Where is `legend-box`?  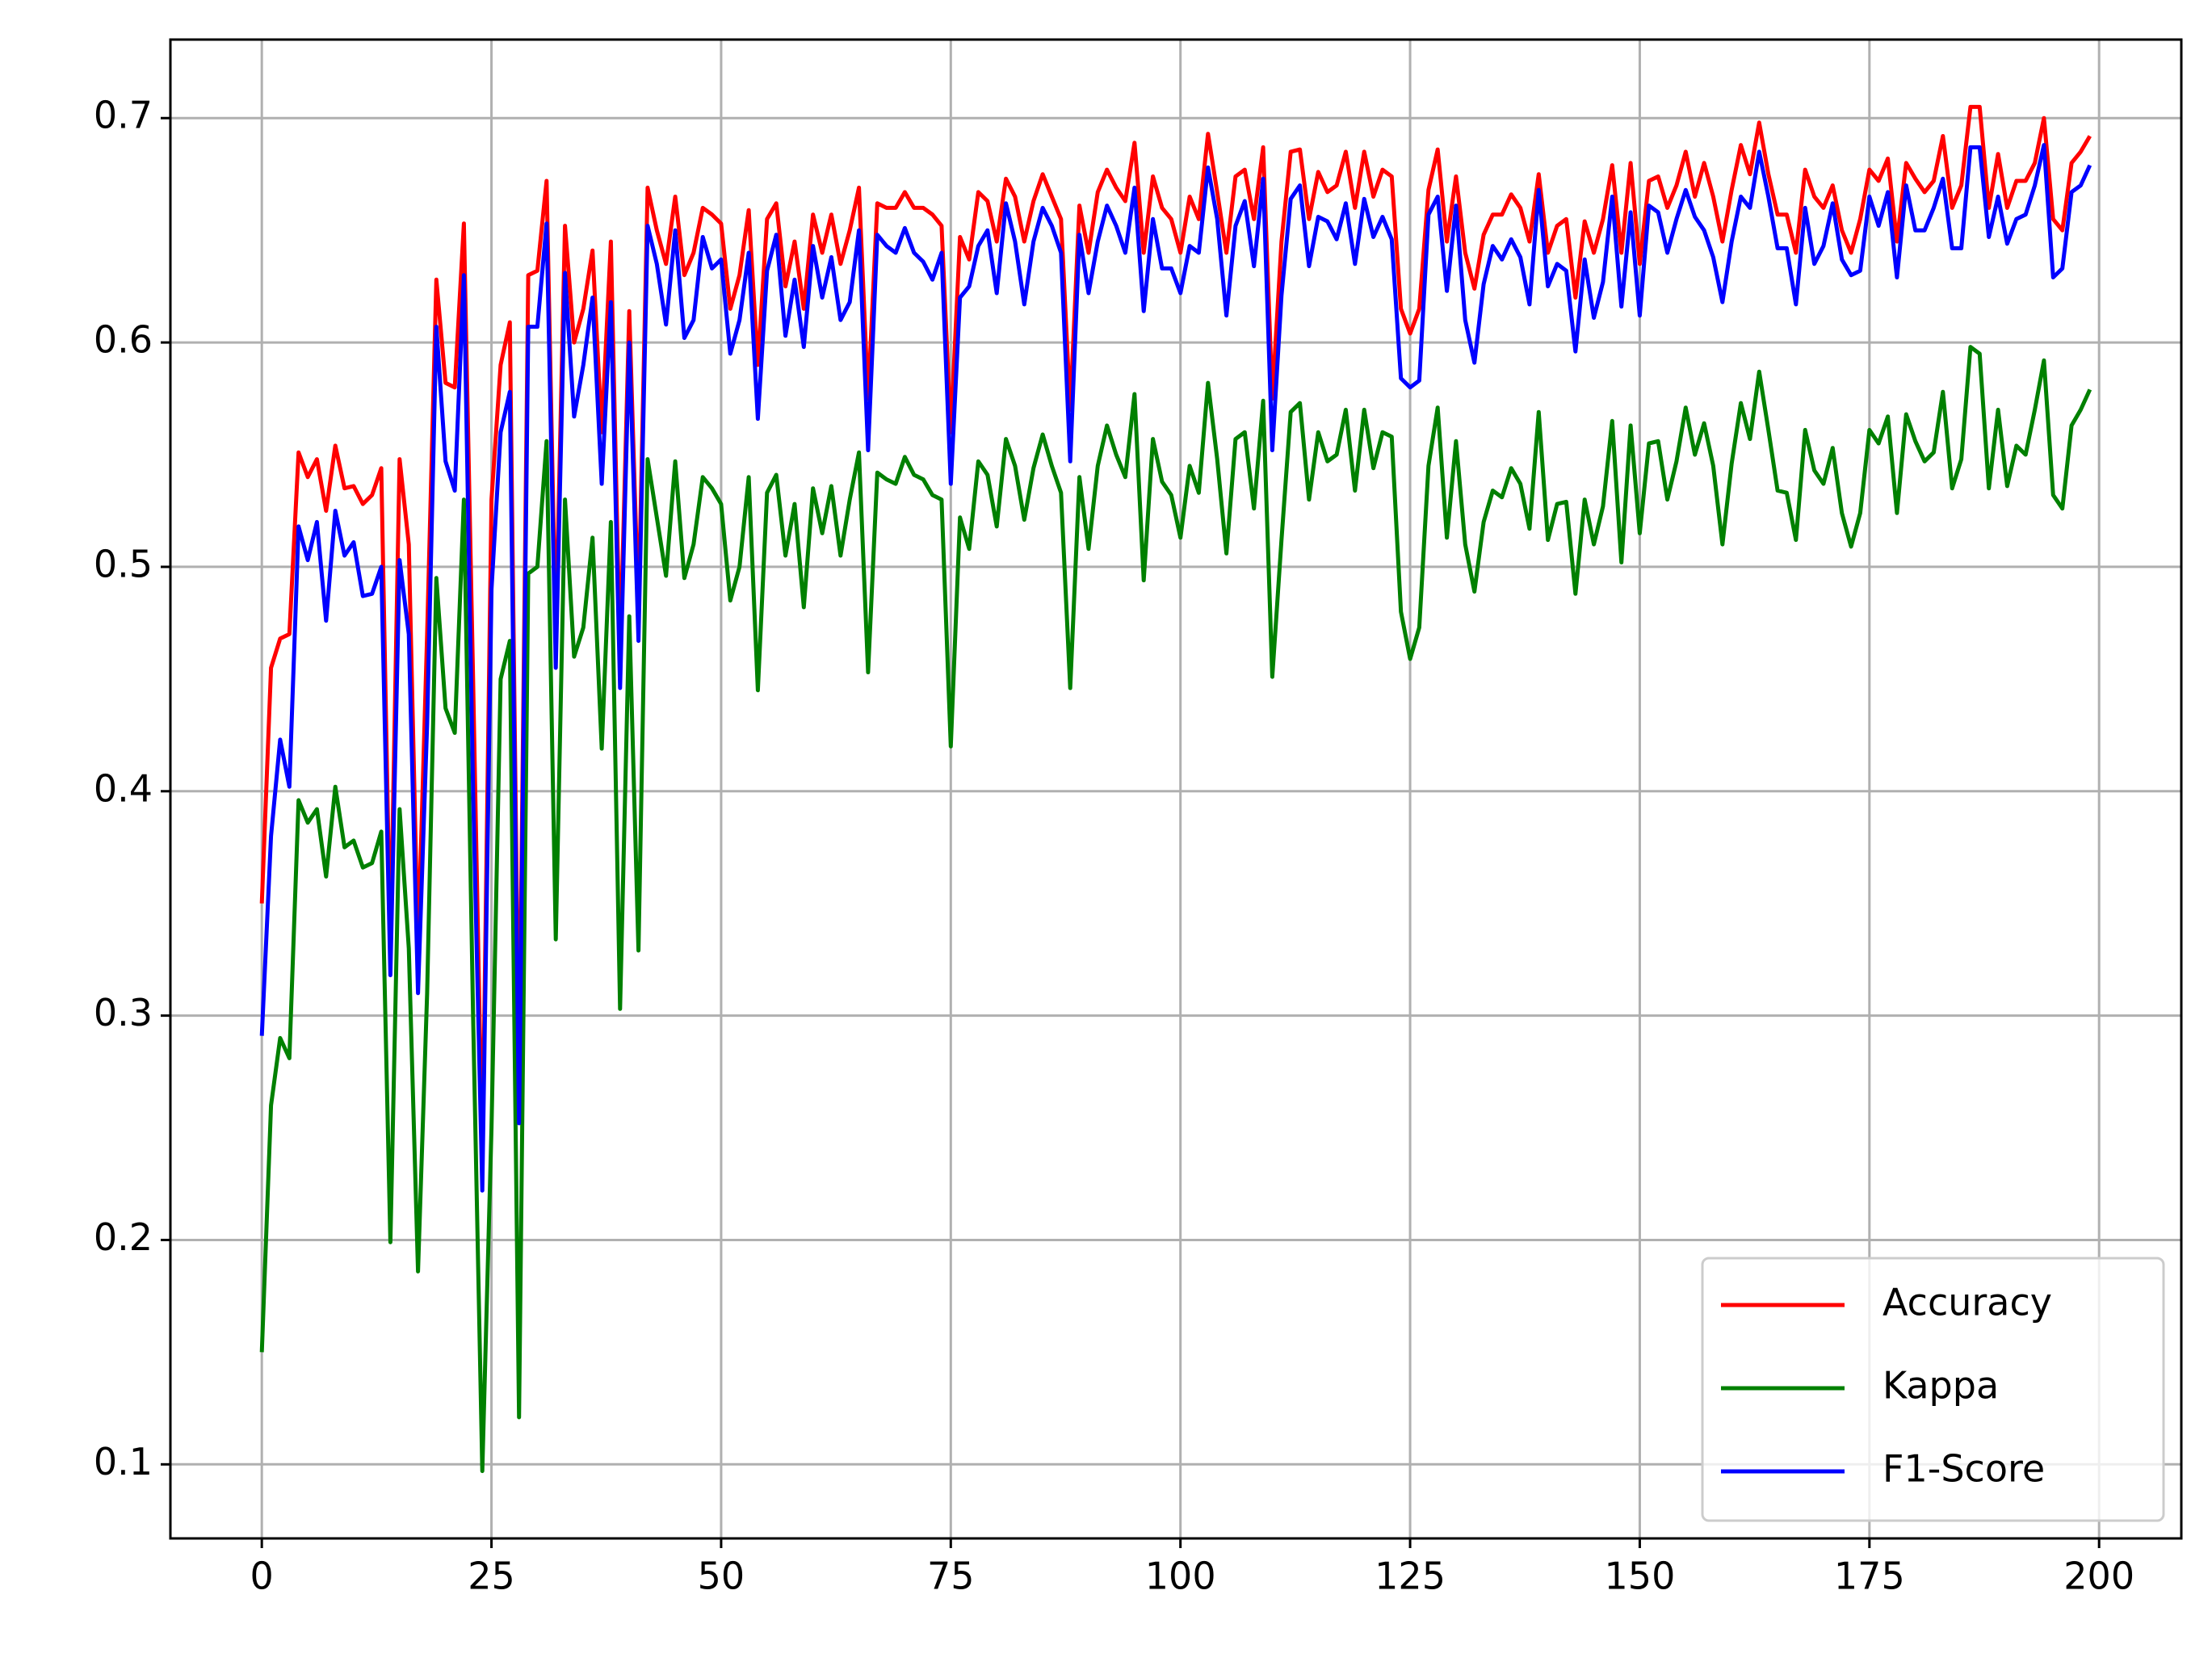 legend-box is located at coordinates (1933, 1389).